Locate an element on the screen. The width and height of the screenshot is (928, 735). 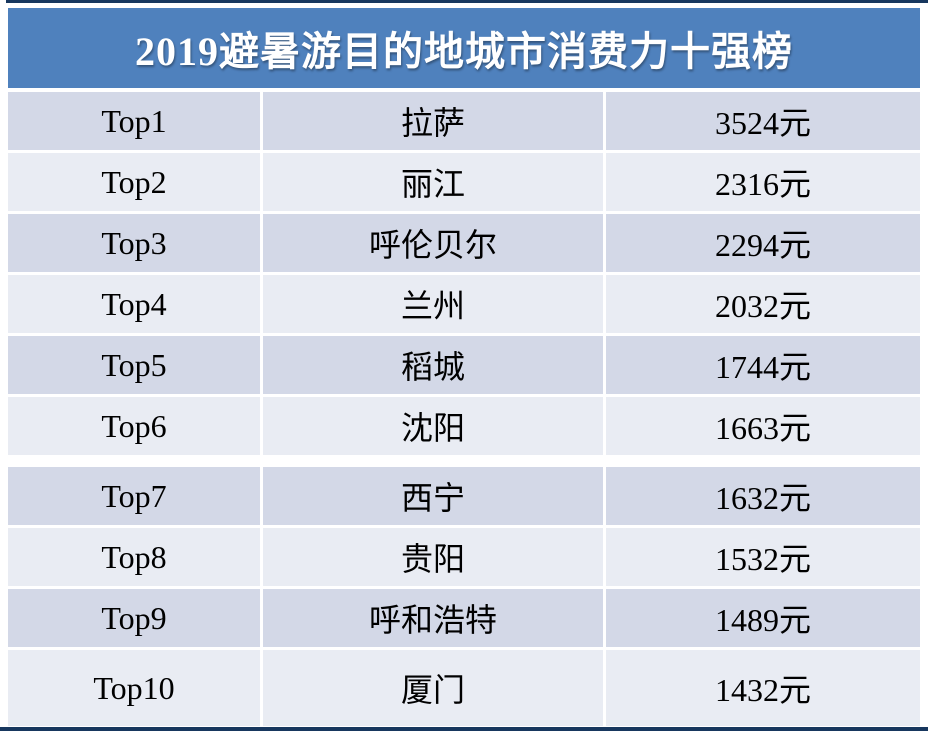
value-cell: 1489元 is located at coordinates (763, 618).